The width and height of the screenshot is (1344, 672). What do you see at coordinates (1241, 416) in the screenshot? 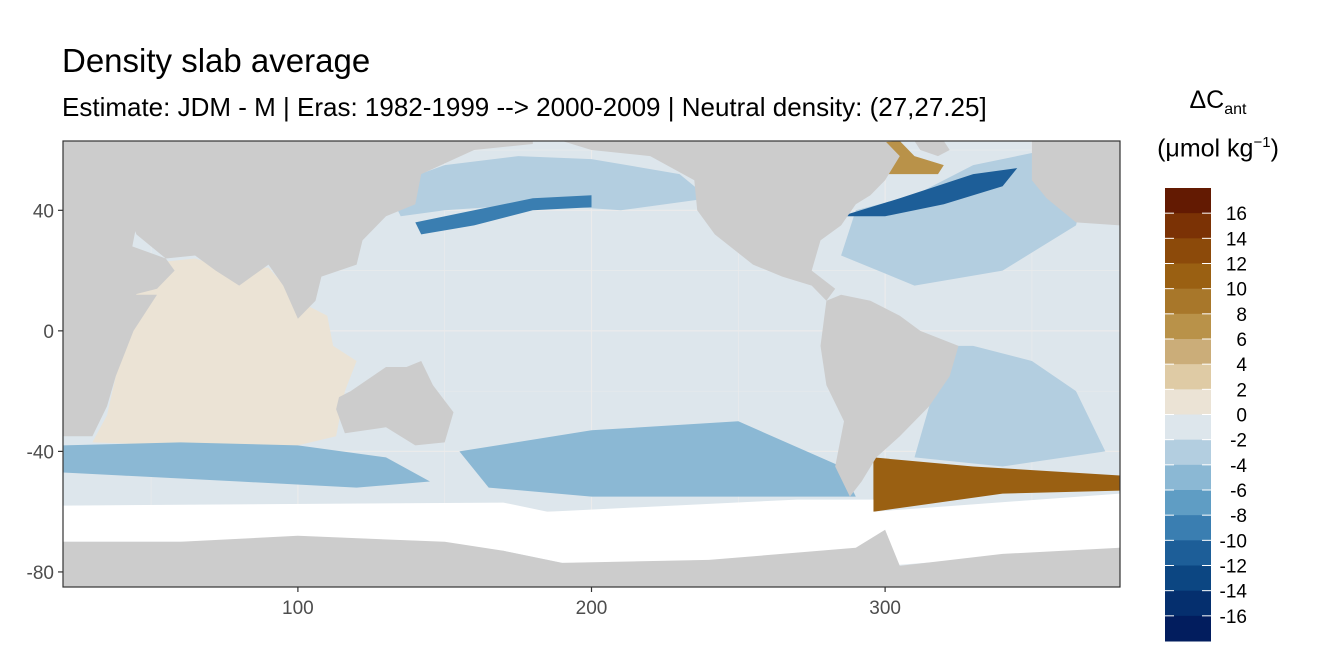
I see `colorbar-label: 0` at bounding box center [1241, 416].